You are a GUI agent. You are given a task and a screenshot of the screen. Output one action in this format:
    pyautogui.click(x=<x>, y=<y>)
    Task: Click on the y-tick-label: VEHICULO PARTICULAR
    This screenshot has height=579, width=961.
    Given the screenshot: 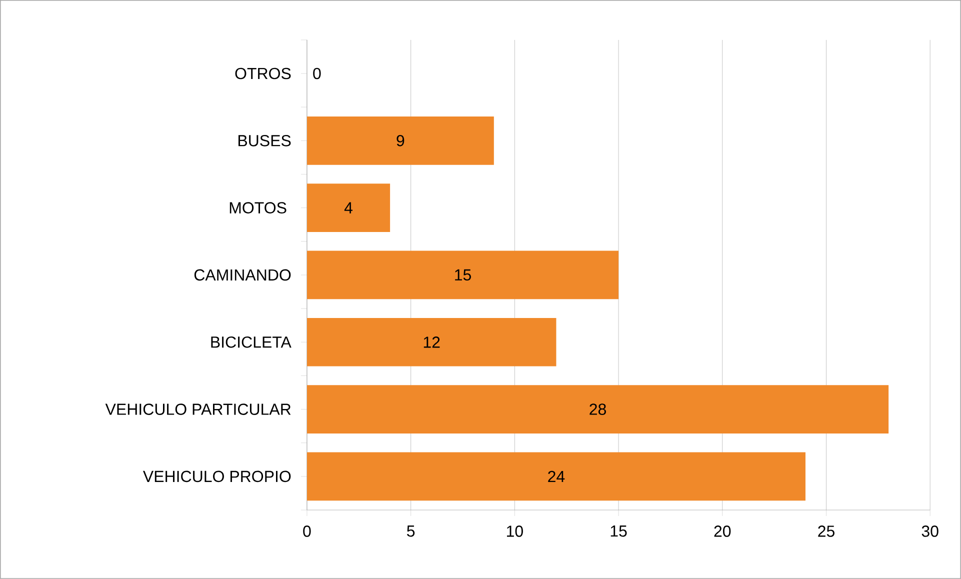 What is the action you would take?
    pyautogui.click(x=198, y=409)
    